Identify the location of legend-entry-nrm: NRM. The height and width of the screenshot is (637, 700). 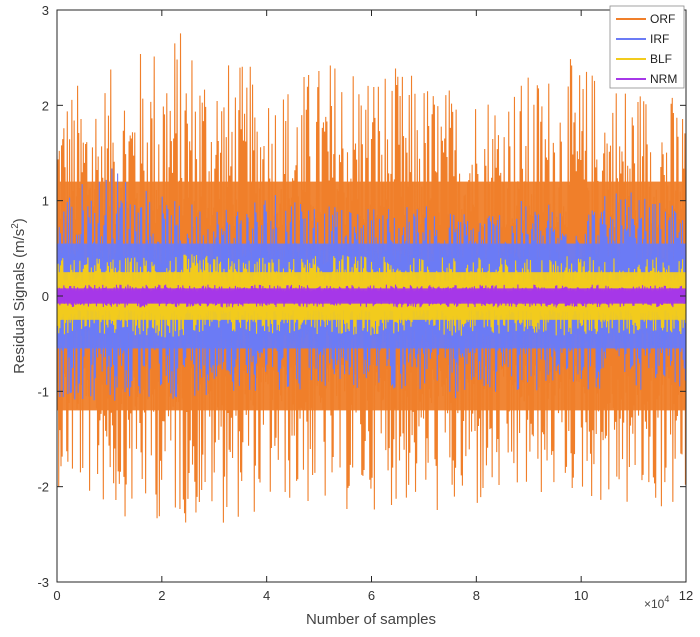
(646, 79).